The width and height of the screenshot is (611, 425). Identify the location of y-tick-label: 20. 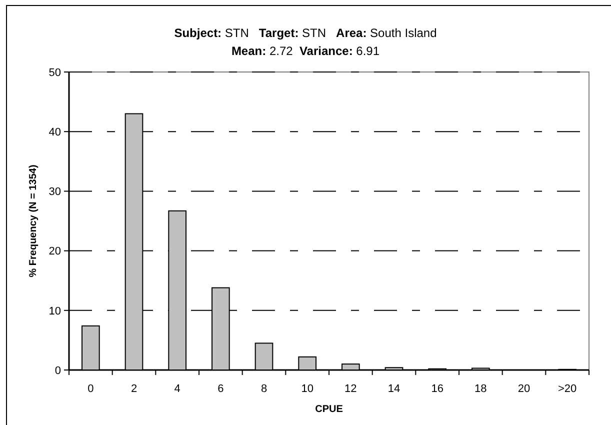
(54, 252).